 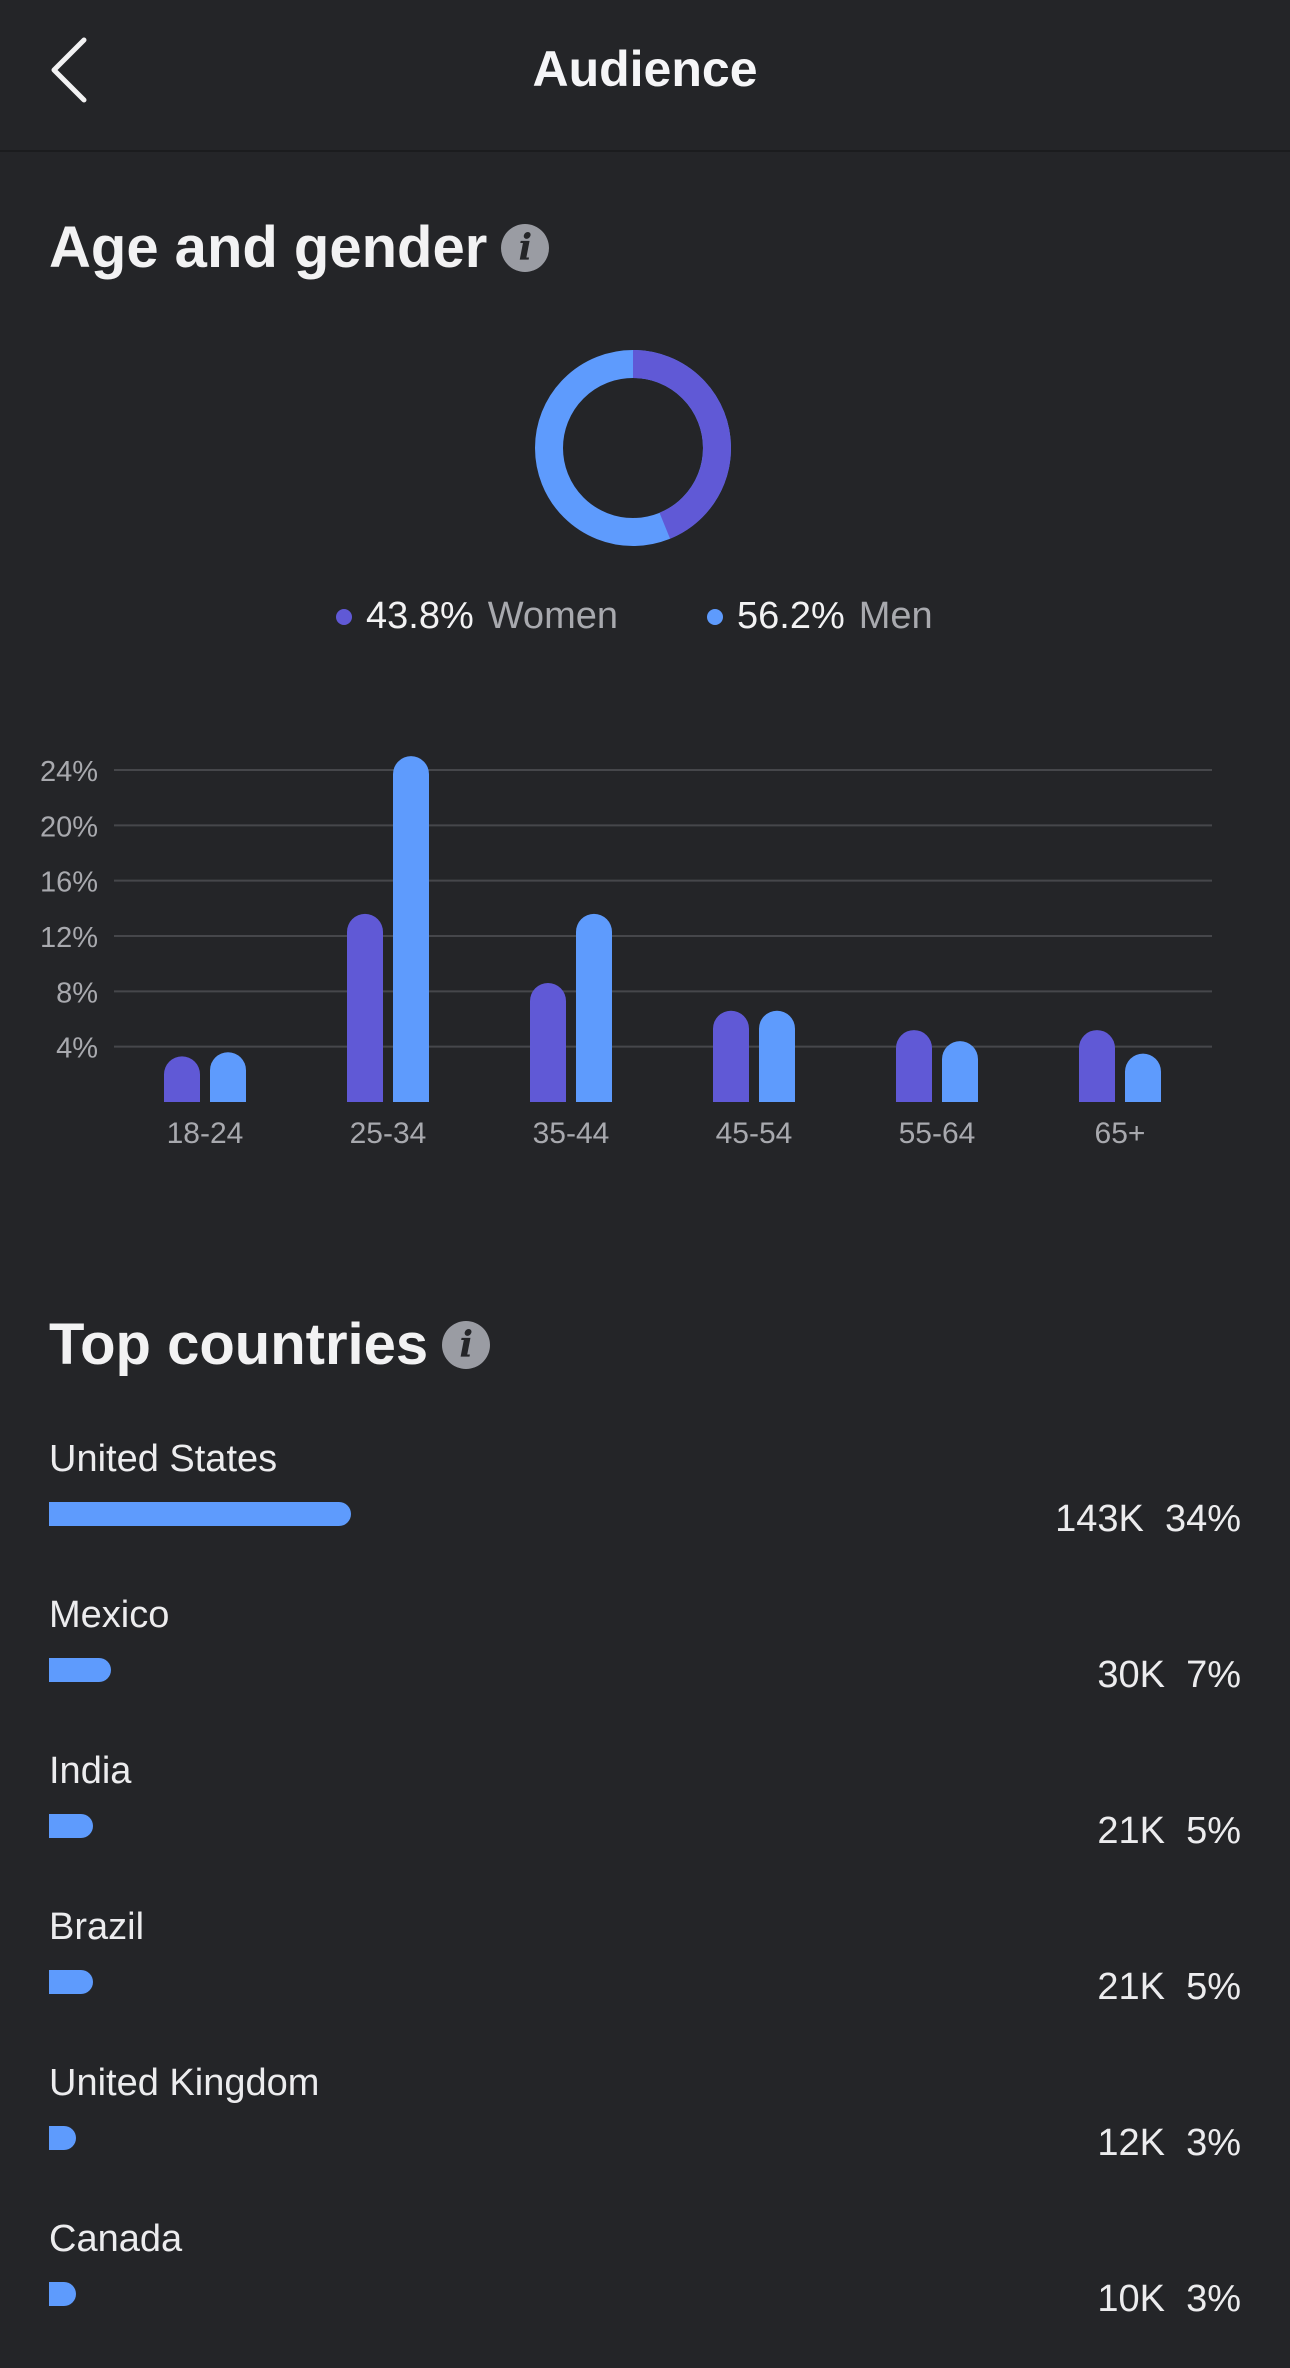 What do you see at coordinates (791, 616) in the screenshot?
I see `men-percent: 56.2%` at bounding box center [791, 616].